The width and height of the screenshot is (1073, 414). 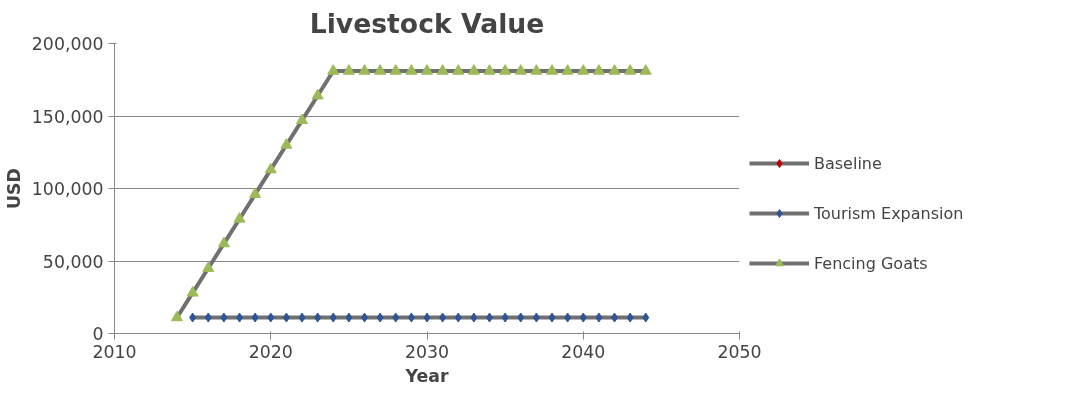 What do you see at coordinates (427, 351) in the screenshot?
I see `x-tick-label: 2030` at bounding box center [427, 351].